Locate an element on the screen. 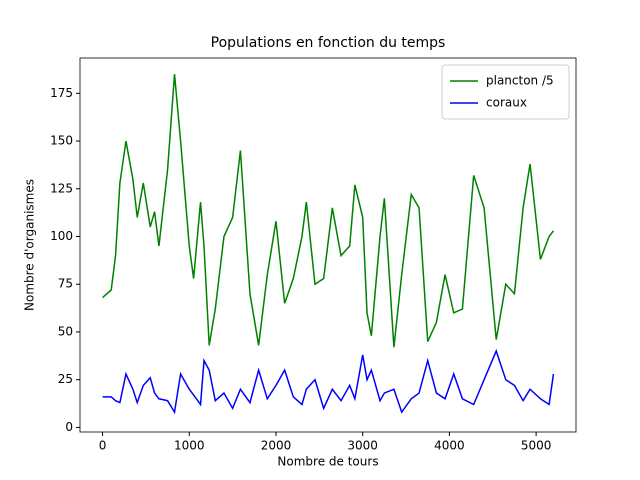 The image size is (640, 480). legend-label: plancton /5 is located at coordinates (520, 81).